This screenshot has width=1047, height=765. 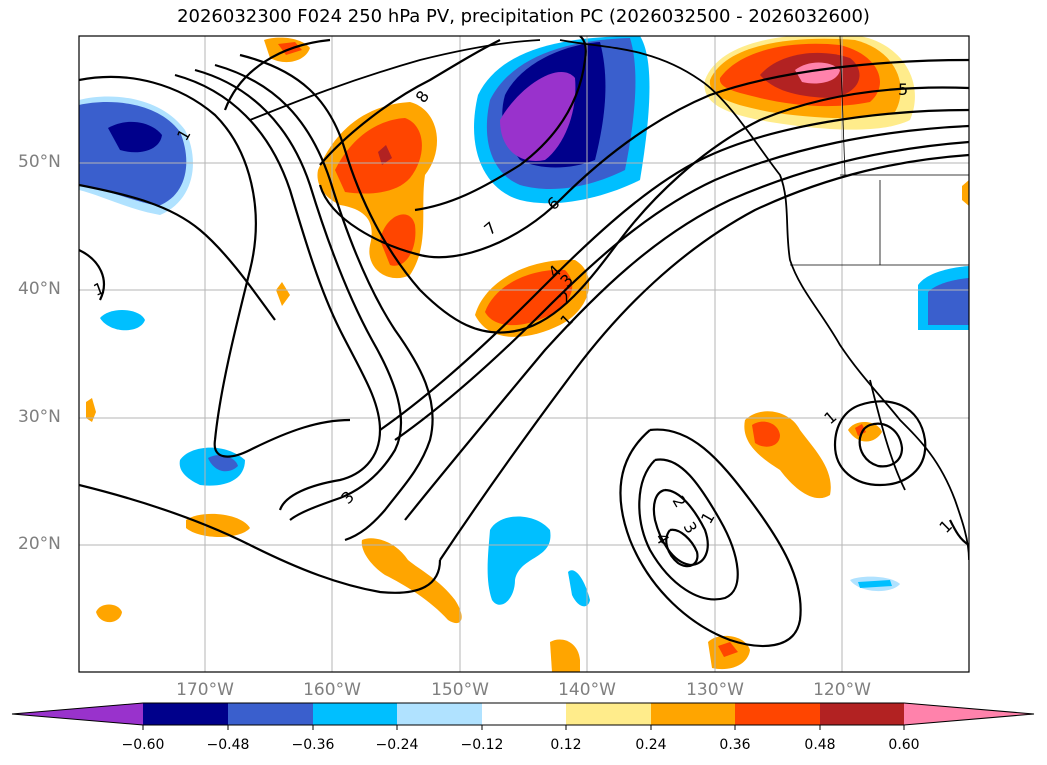 What do you see at coordinates (482, 745) in the screenshot?
I see `colorbar-tick-label: −0.12` at bounding box center [482, 745].